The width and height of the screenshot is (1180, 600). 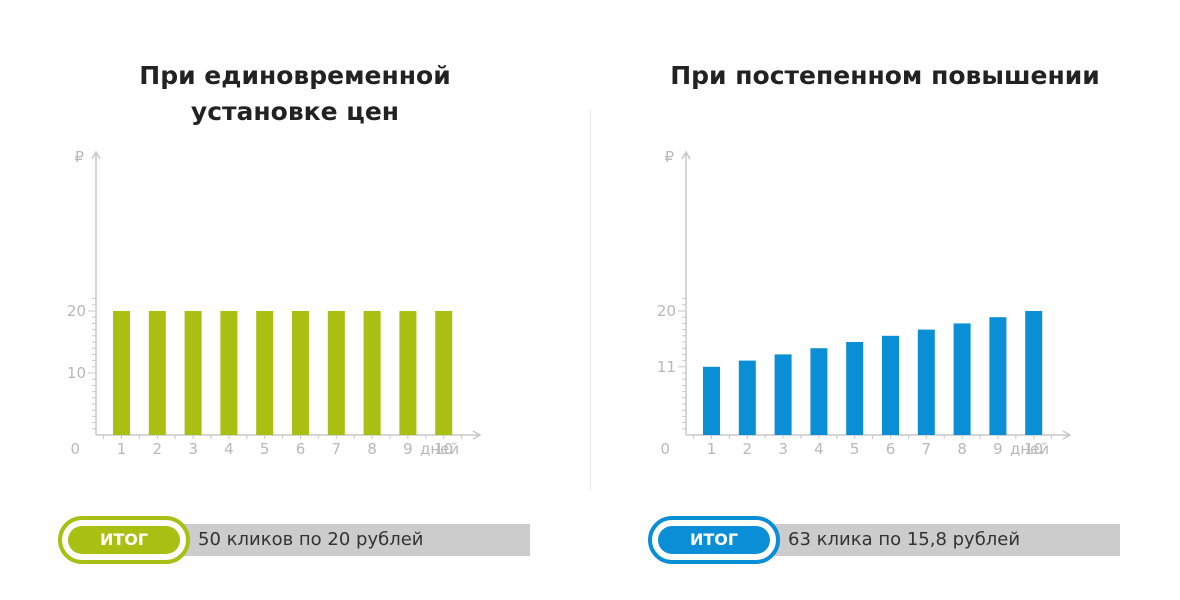 I want to click on chart-title: При единовременной установке цен, so click(x=295, y=94).